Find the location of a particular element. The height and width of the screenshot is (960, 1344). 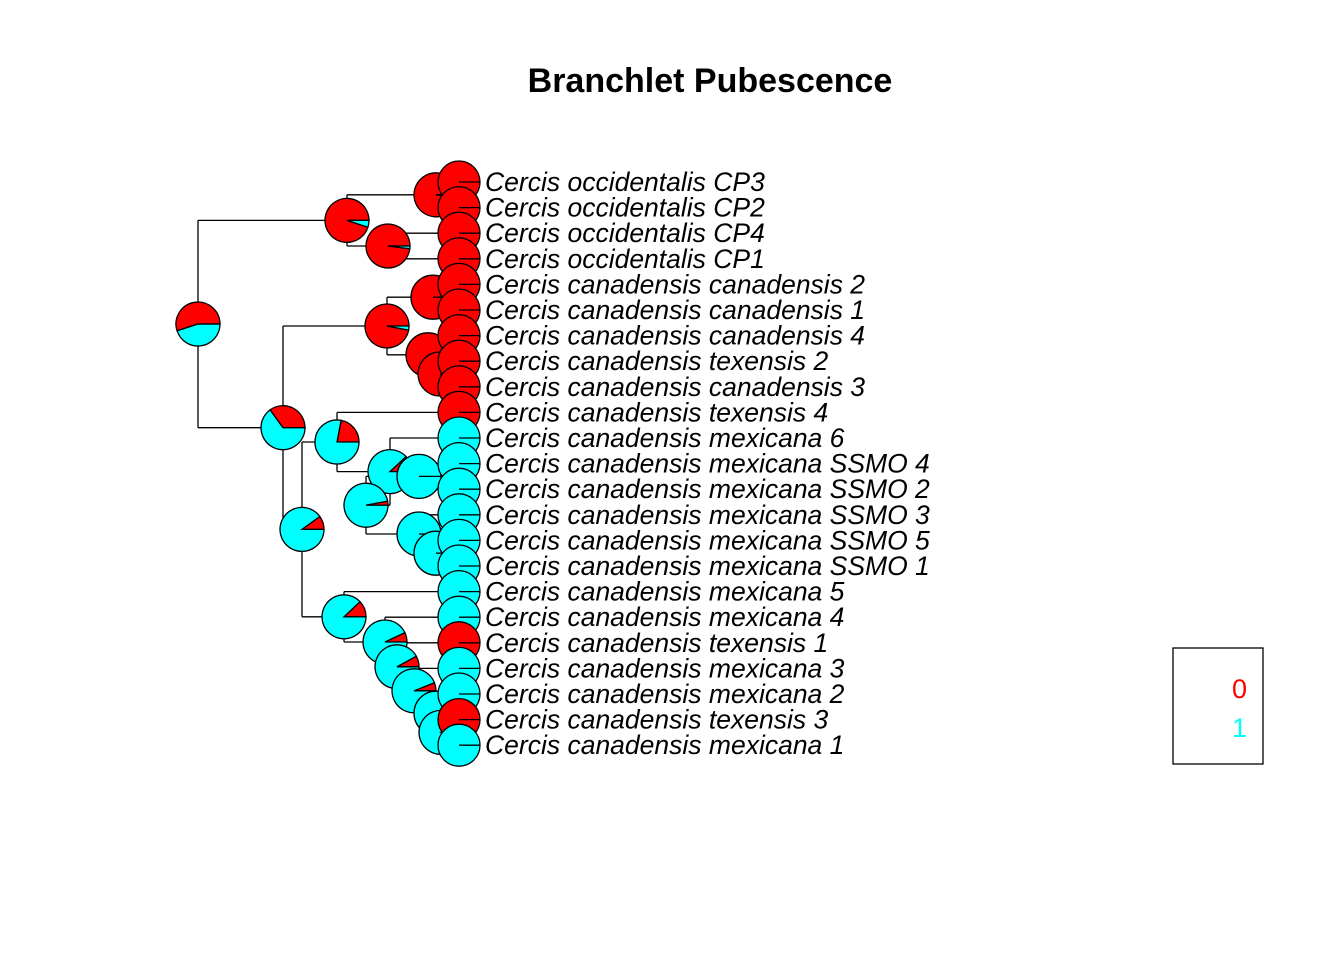

tip-label: Cercis canadensis mexicana SSMO 2 is located at coordinates (707, 489).